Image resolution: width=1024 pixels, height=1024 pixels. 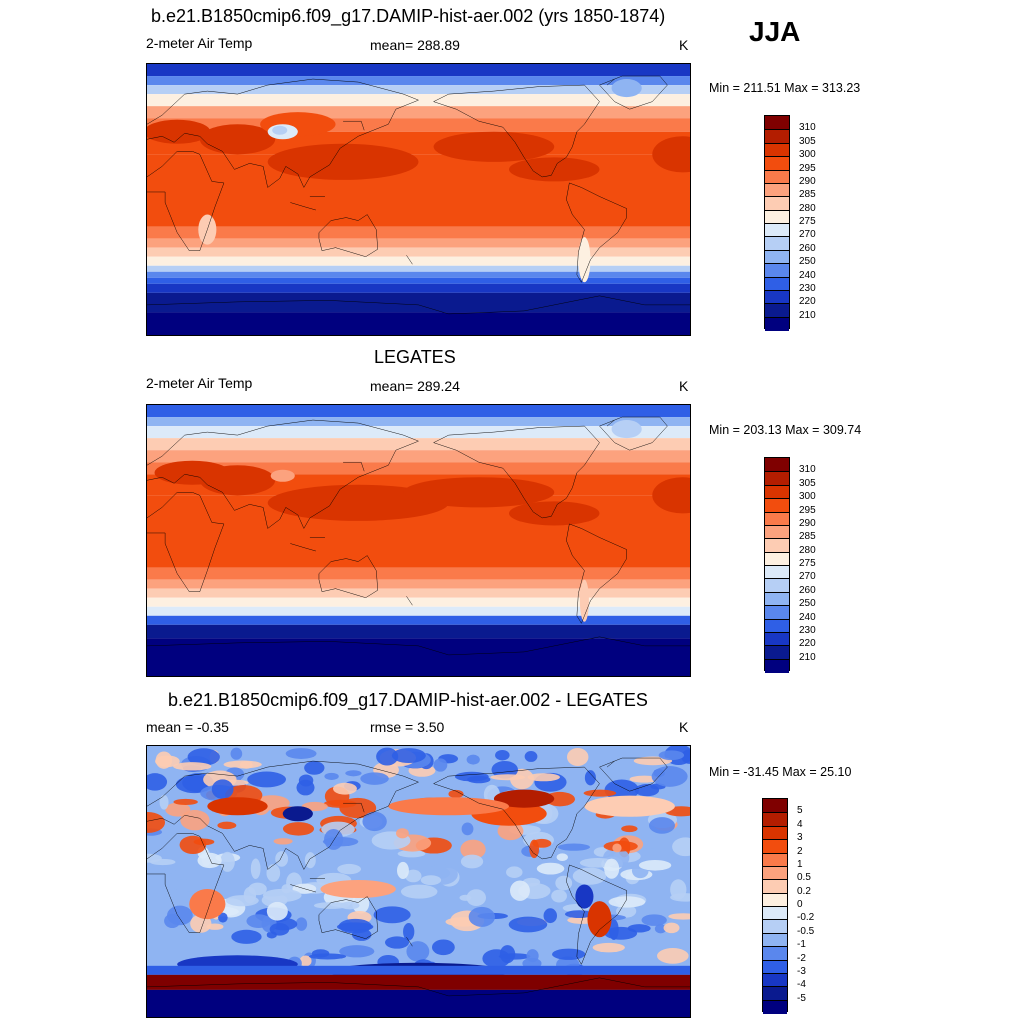 I want to click on panel-3-map, so click(x=418, y=881).